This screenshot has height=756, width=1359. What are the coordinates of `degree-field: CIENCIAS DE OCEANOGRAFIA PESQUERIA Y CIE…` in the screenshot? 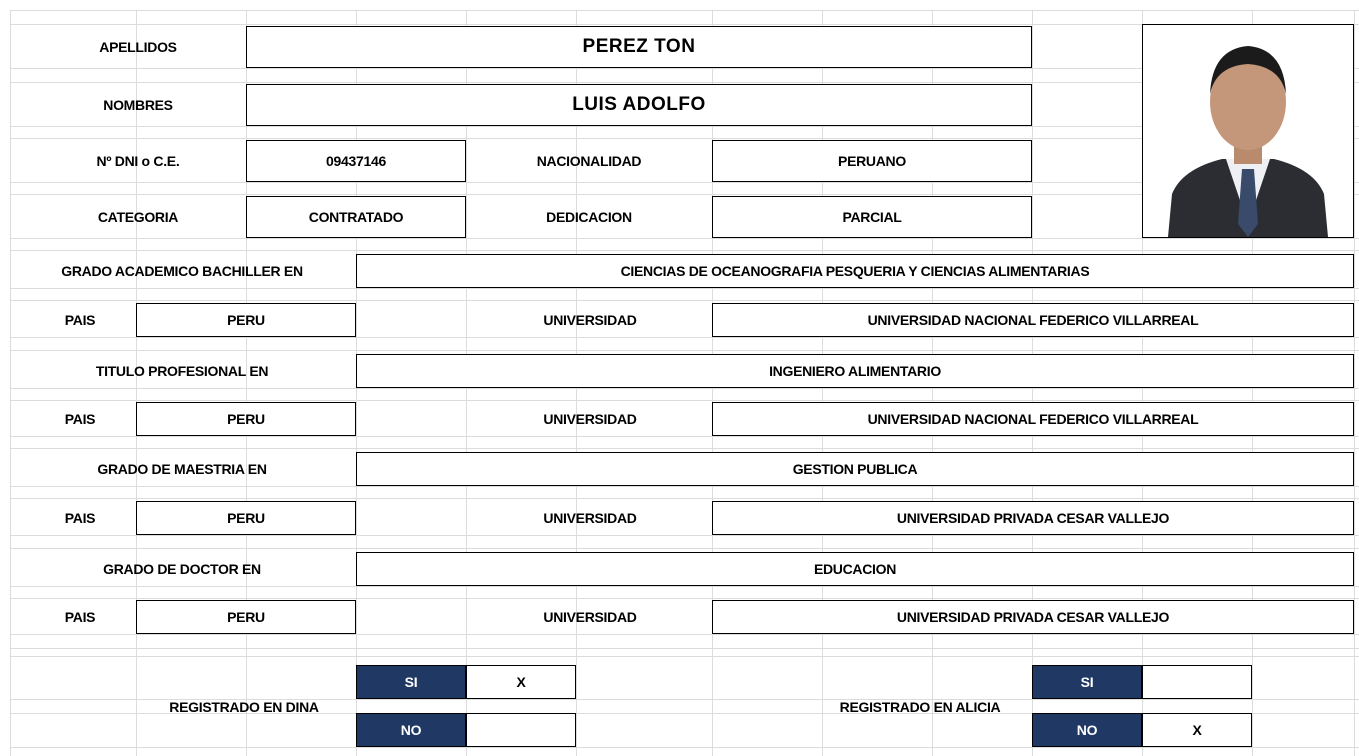 It's located at (855, 271).